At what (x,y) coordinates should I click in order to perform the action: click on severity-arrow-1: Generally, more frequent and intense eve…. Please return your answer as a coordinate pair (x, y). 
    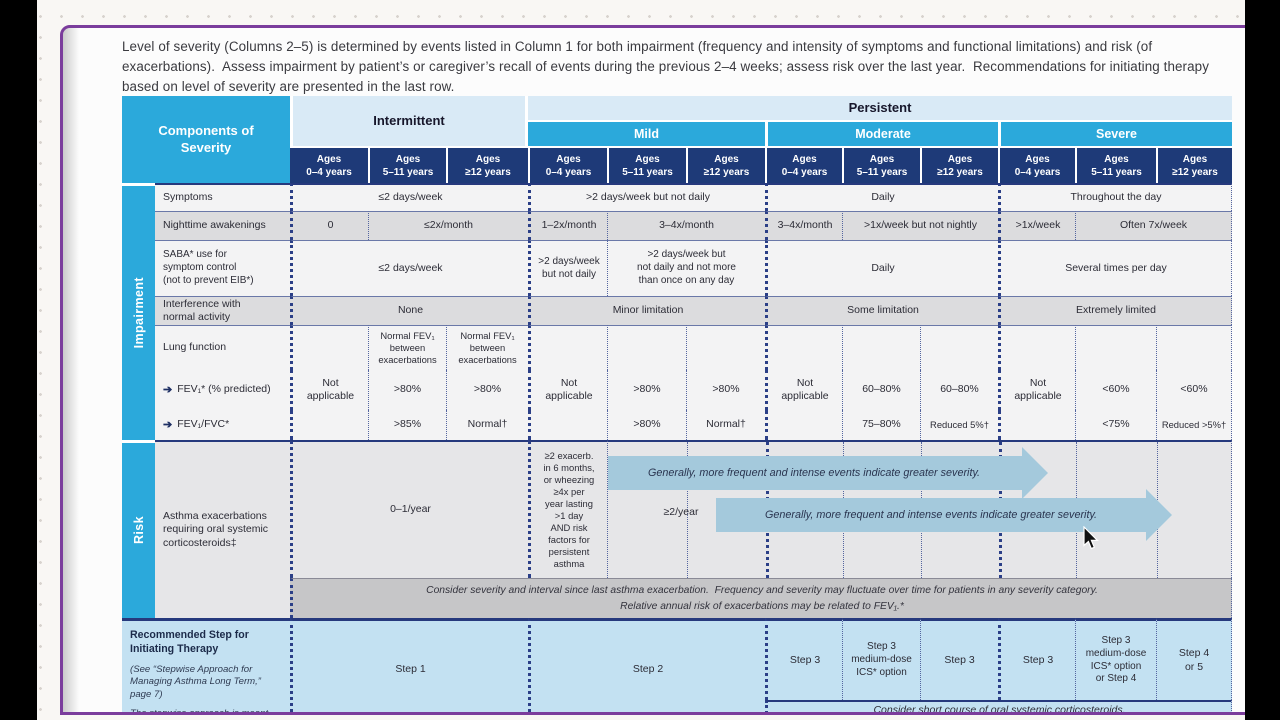
    Looking at the image, I should click on (828, 473).